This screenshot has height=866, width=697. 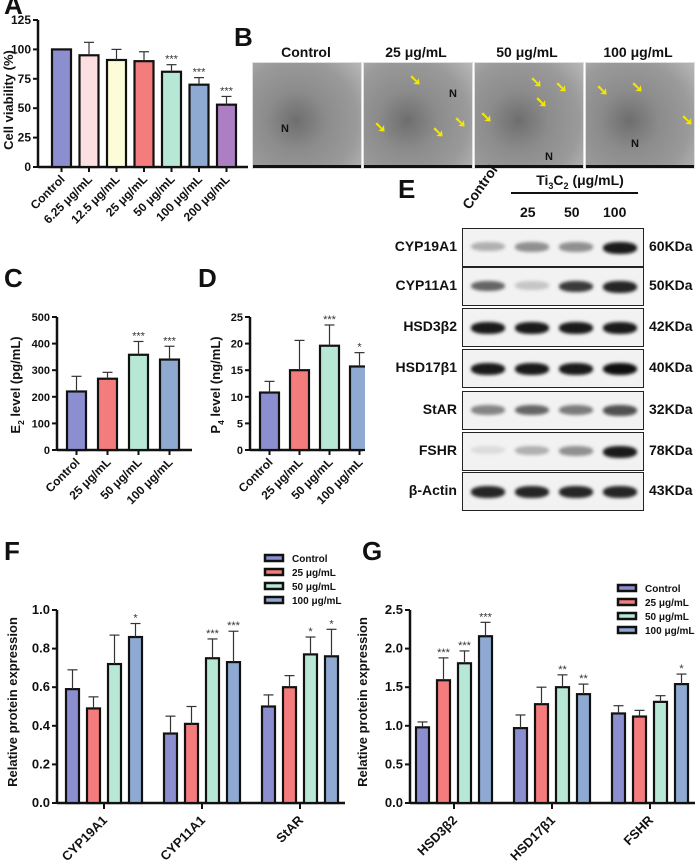 What do you see at coordinates (574, 193) in the screenshot?
I see `wb-treatment-underline` at bounding box center [574, 193].